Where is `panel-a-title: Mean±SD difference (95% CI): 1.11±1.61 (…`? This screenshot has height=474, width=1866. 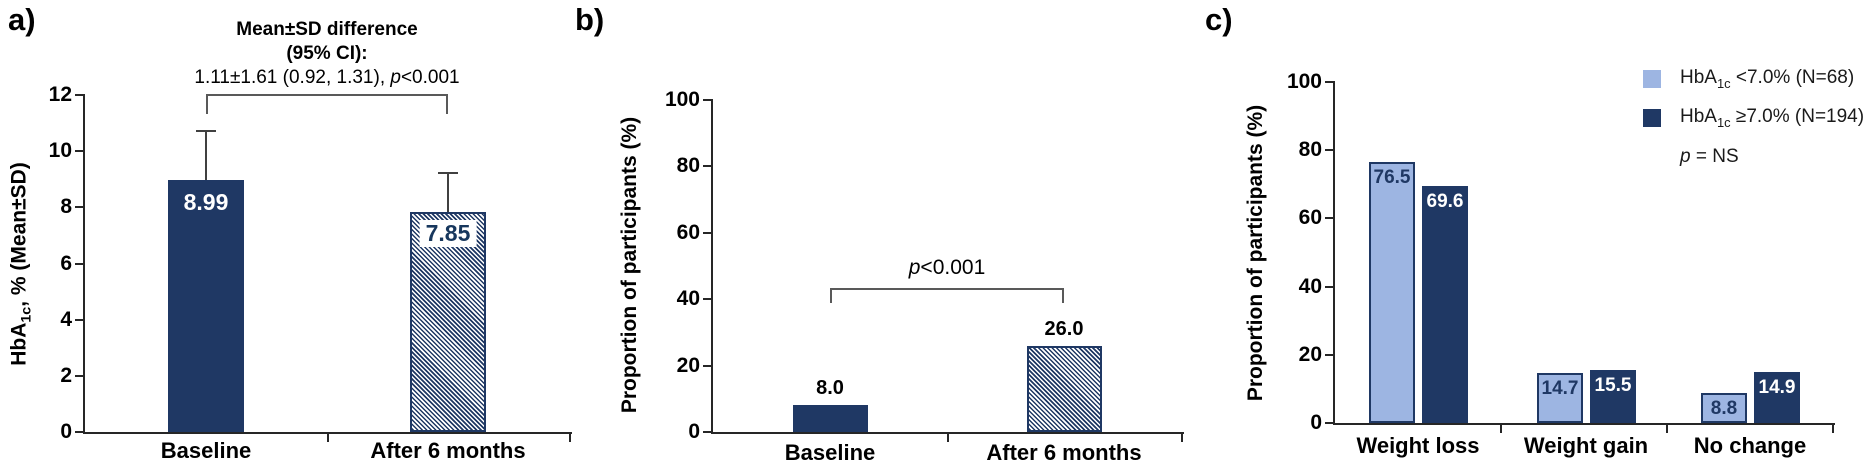 panel-a-title: Mean±SD difference (95% CI): 1.11±1.61 (… is located at coordinates (326, 54).